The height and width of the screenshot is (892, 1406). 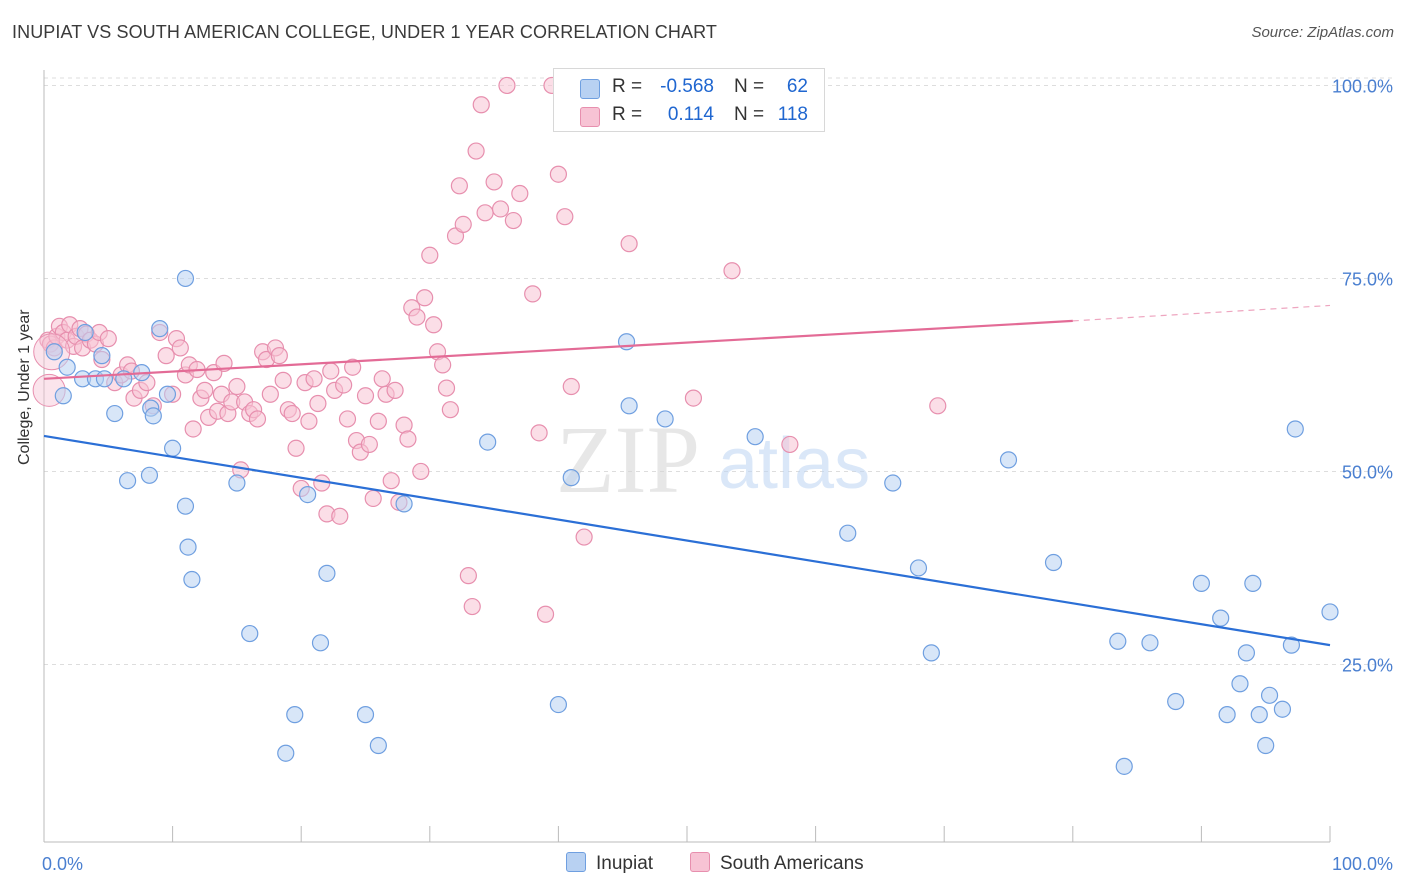 What do you see at coordinates (689, 115) in the screenshot?
I see `legend-row-south-americans: R = 0.114 N = 118` at bounding box center [689, 115].